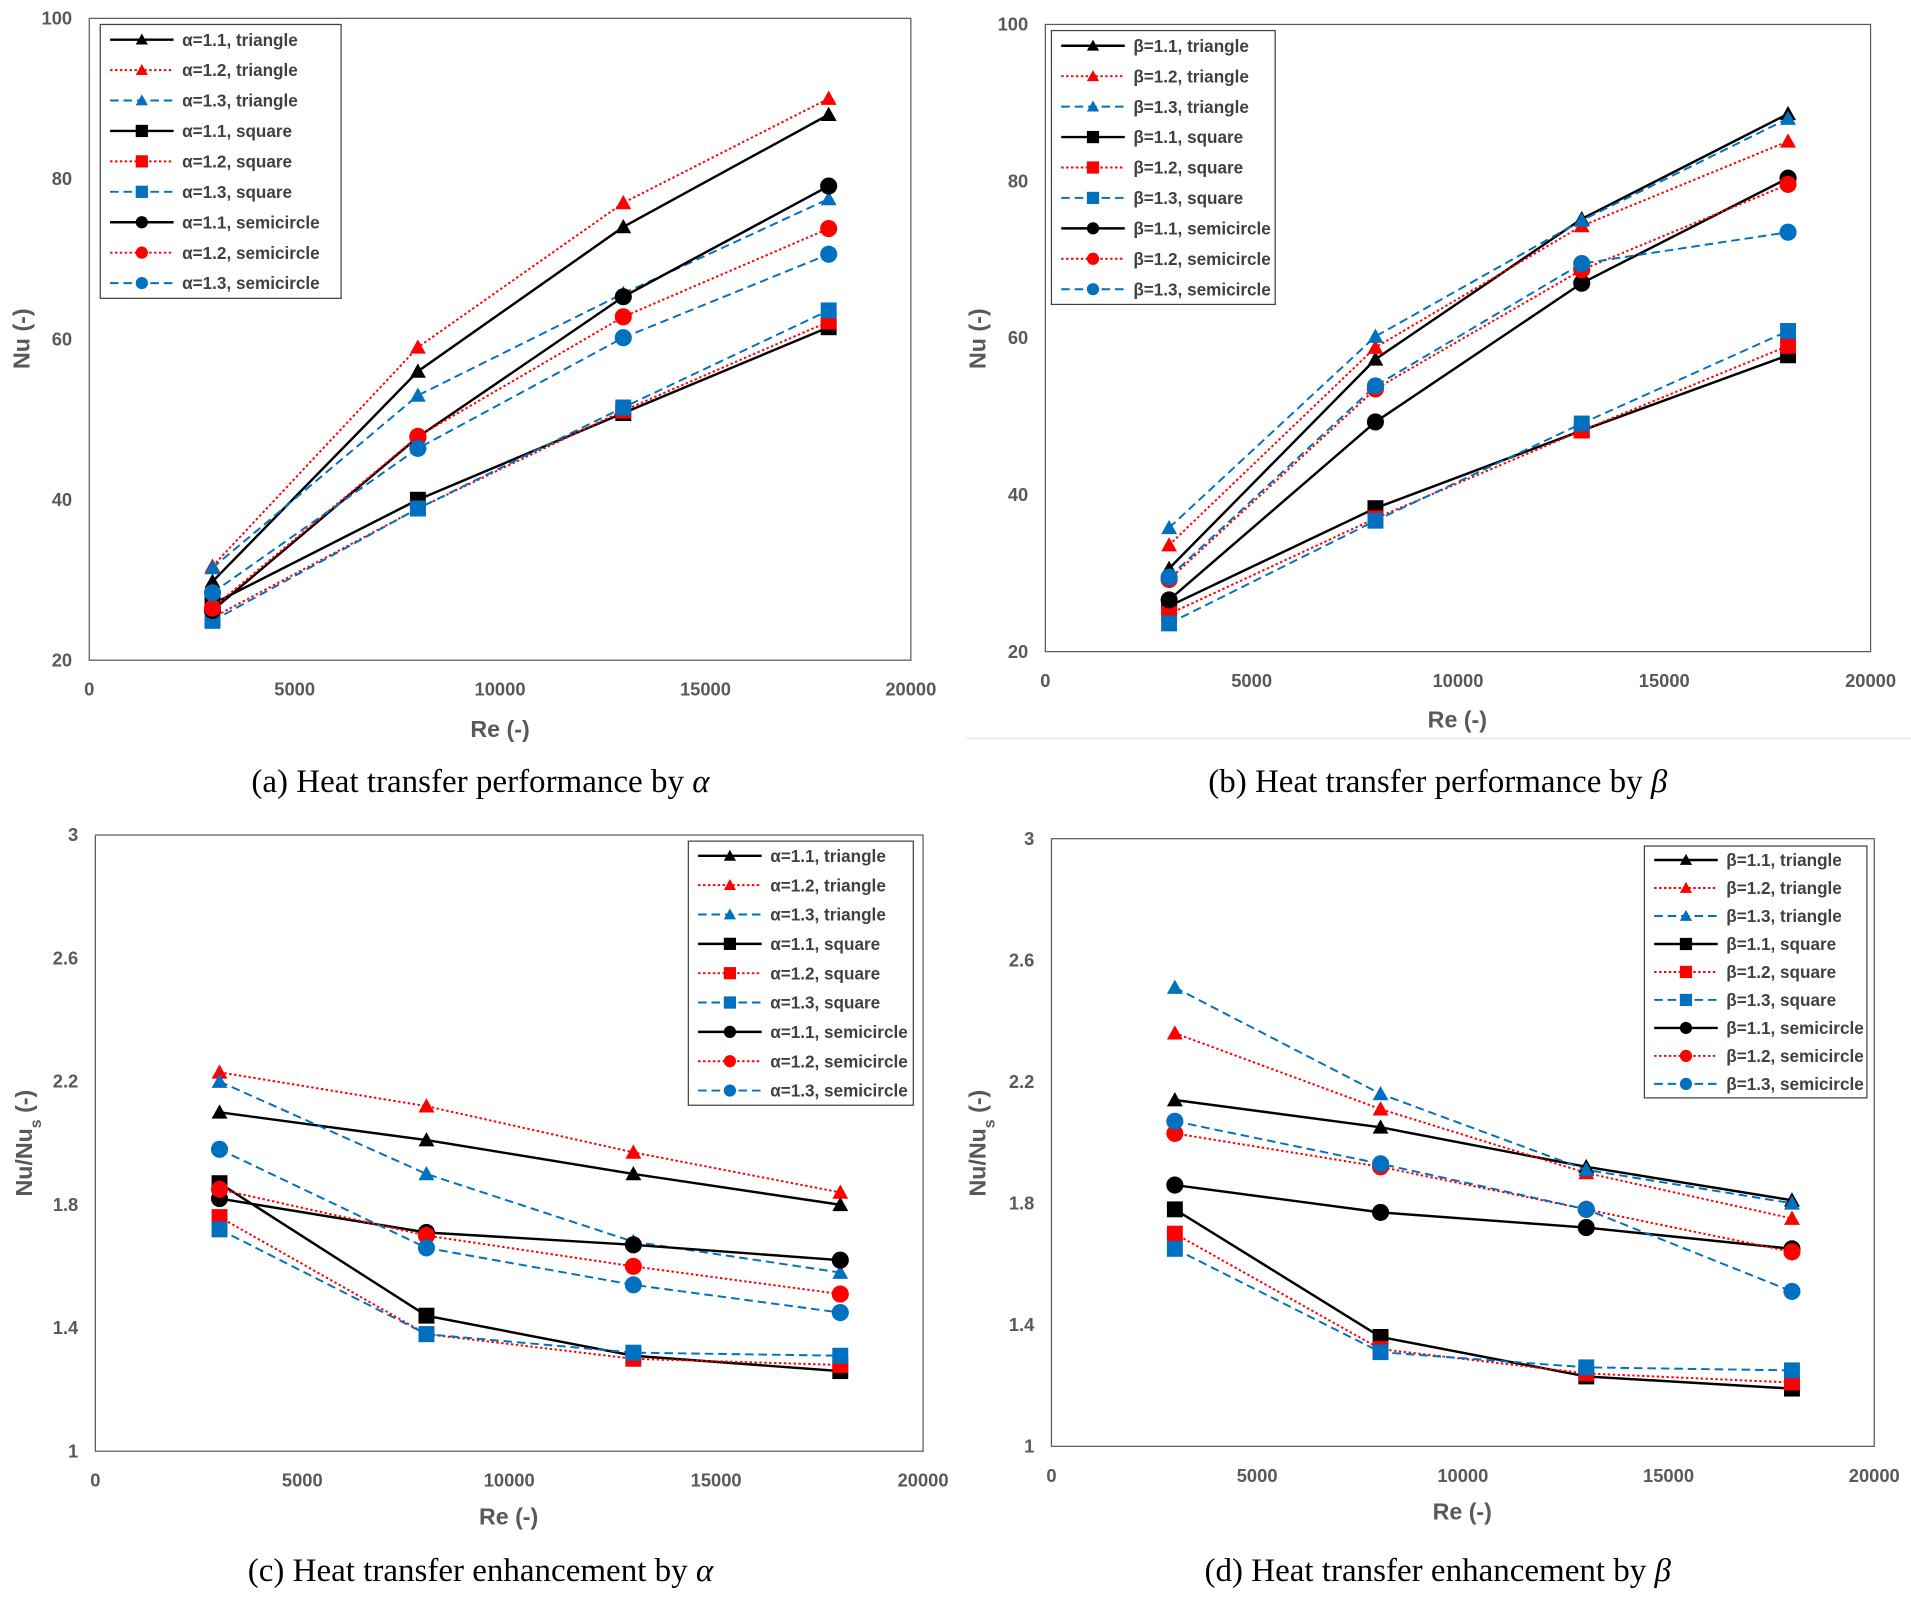 This screenshot has height=1602, width=1911. What do you see at coordinates (1191, 76) in the screenshot?
I see `legend-label: β=1.2, triangle` at bounding box center [1191, 76].